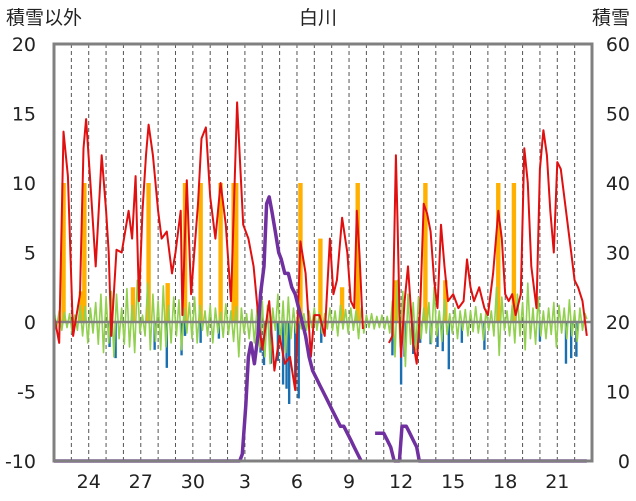 The height and width of the screenshot is (501, 636). I want to click on right-y-tick: 40, so click(618, 184).